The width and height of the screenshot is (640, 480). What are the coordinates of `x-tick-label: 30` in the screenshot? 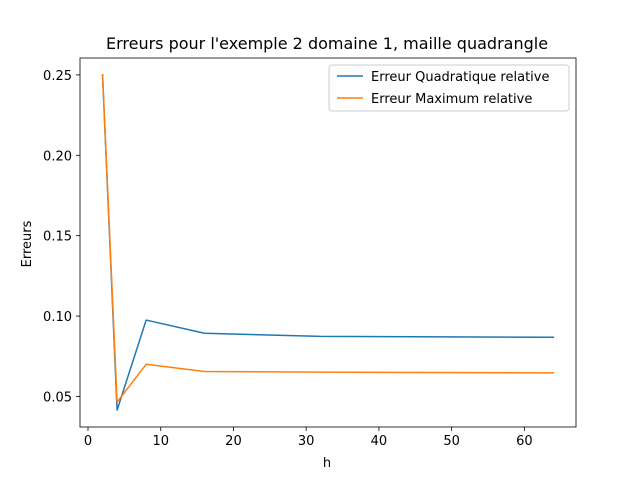 It's located at (306, 441).